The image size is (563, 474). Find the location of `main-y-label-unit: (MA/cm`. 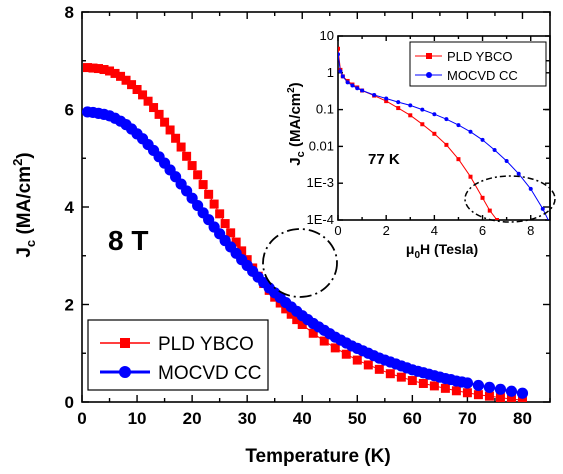

main-y-label-unit: (MA/cm is located at coordinates (24, 203).